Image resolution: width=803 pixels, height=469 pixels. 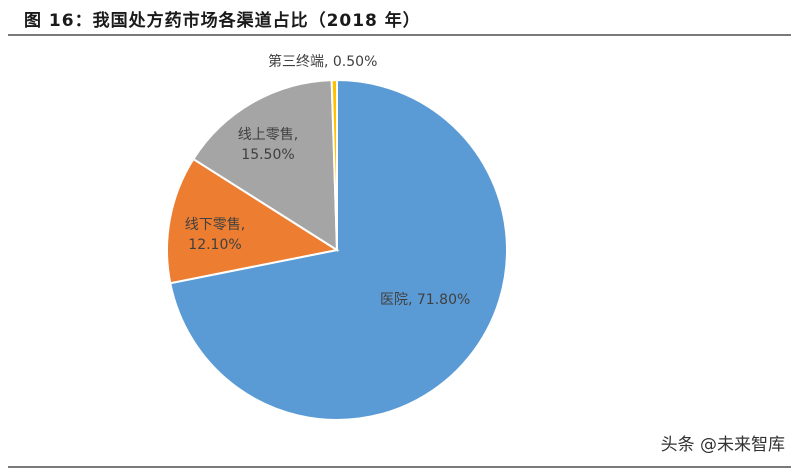 What do you see at coordinates (268, 135) in the screenshot?
I see `label-online-retail-name: 线上零售,` at bounding box center [268, 135].